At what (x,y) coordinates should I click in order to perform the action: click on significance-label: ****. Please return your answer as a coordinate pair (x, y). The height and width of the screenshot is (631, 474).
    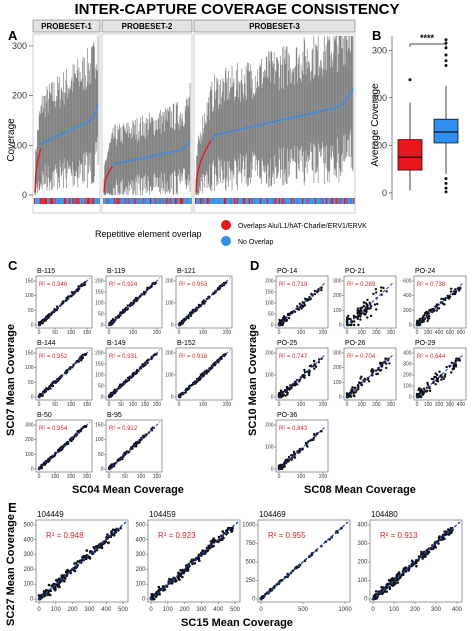
    Looking at the image, I should click on (427, 38).